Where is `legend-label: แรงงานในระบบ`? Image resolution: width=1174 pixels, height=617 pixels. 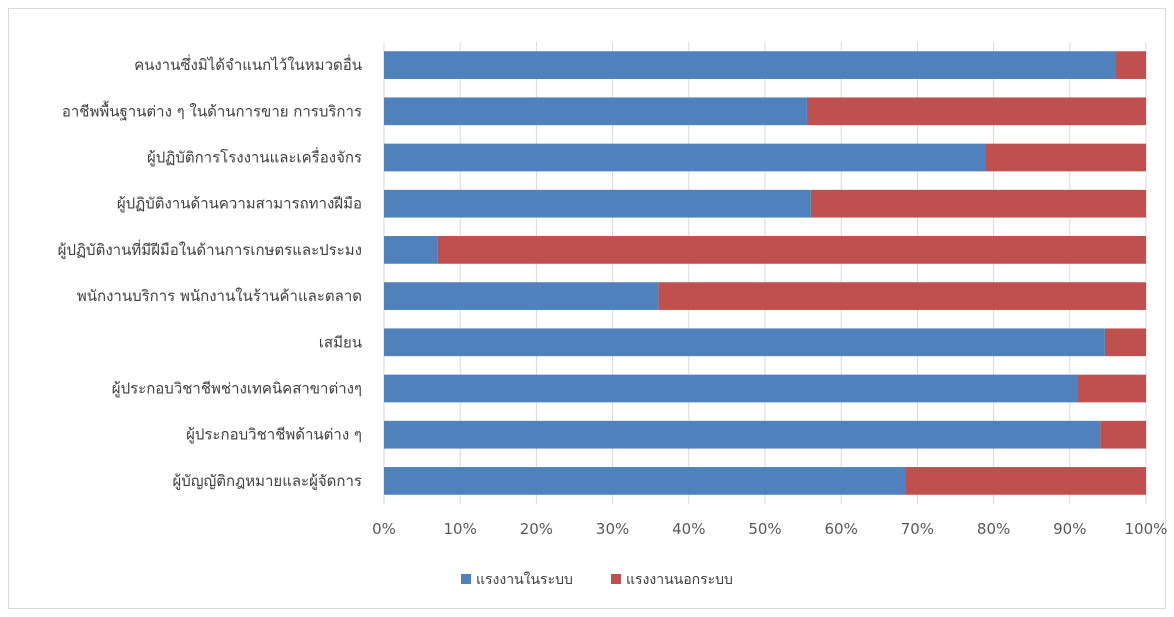
legend-label: แรงงานในระบบ is located at coordinates (524, 579).